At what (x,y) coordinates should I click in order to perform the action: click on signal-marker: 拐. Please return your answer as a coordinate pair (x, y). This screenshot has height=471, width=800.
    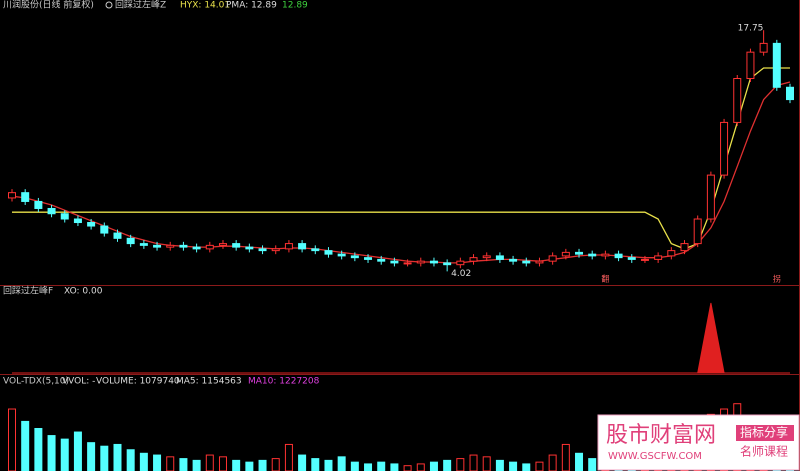
    Looking at the image, I should click on (777, 279).